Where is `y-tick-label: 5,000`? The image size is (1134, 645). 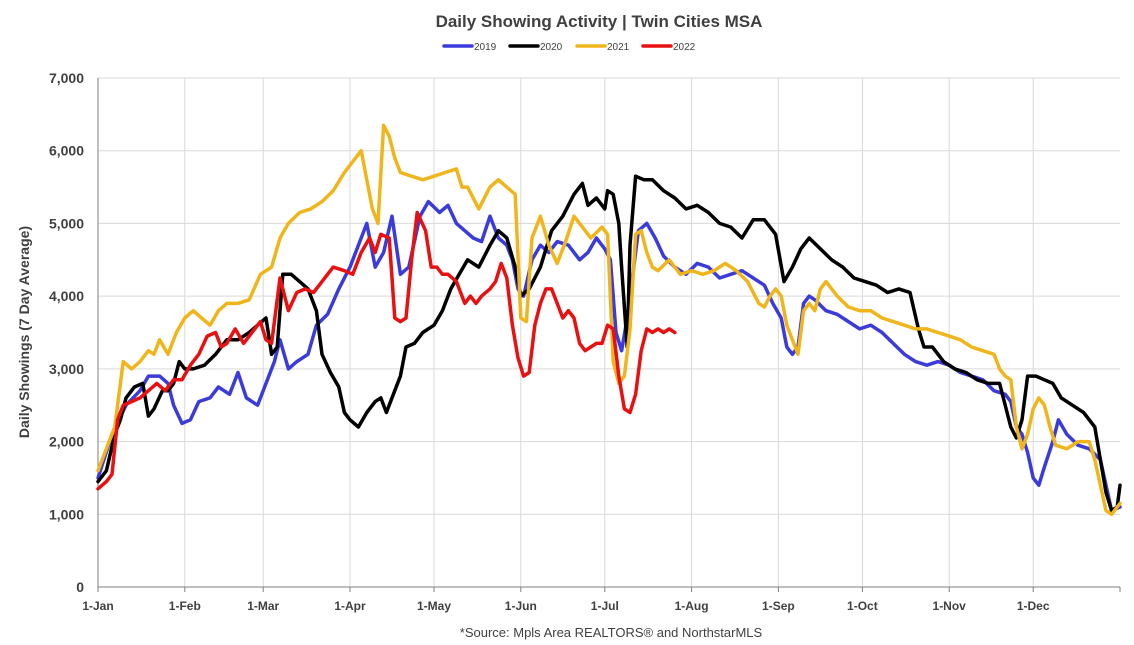 y-tick-label: 5,000 is located at coordinates (66, 223).